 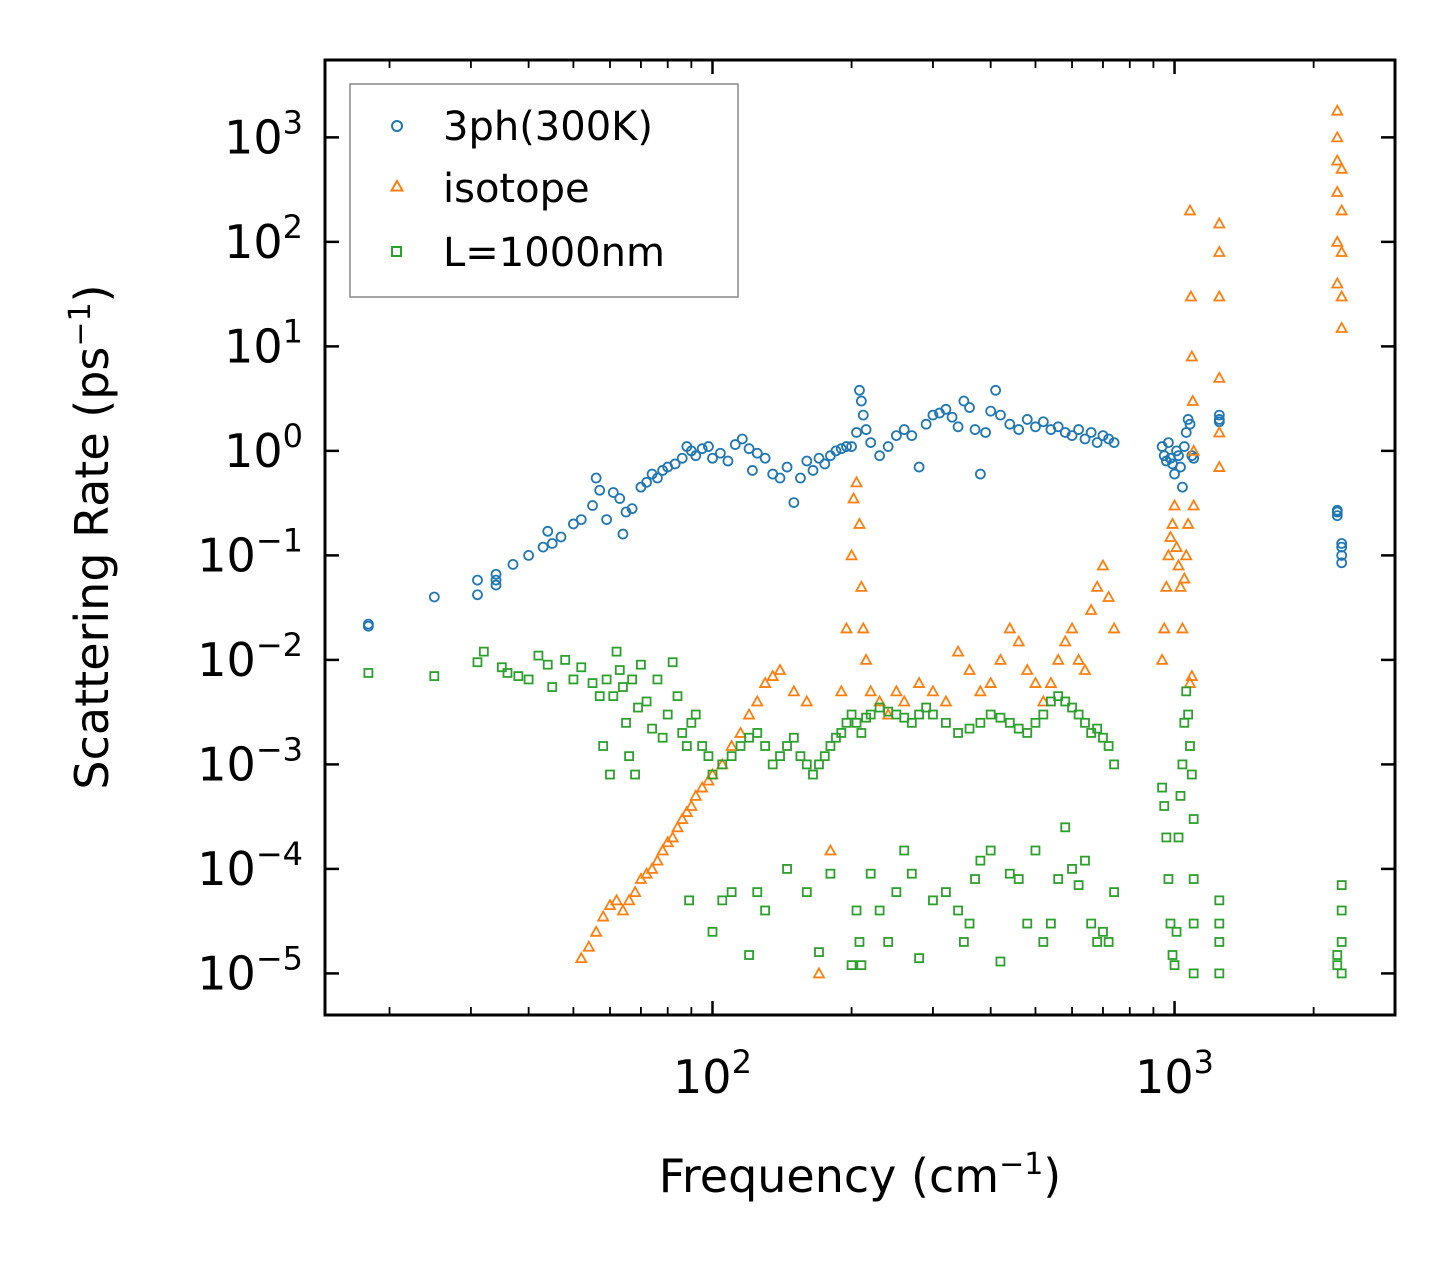 I want to click on y-axis-label-superscript: −1, so click(x=80, y=324).